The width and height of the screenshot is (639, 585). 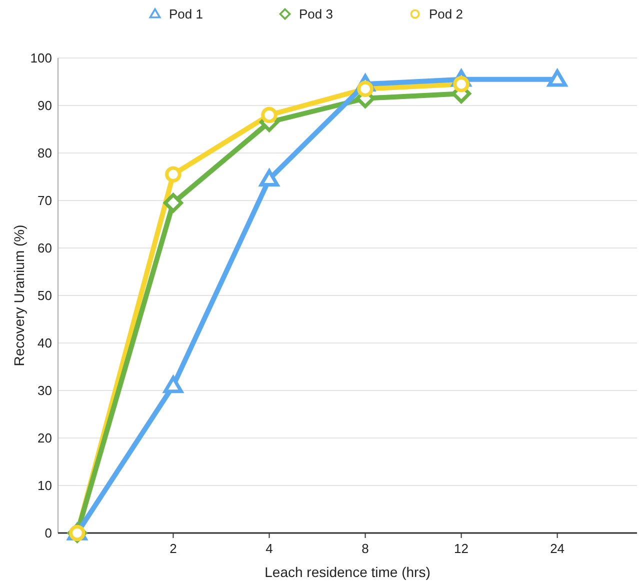 What do you see at coordinates (45, 106) in the screenshot?
I see `y-tick-label: 90` at bounding box center [45, 106].